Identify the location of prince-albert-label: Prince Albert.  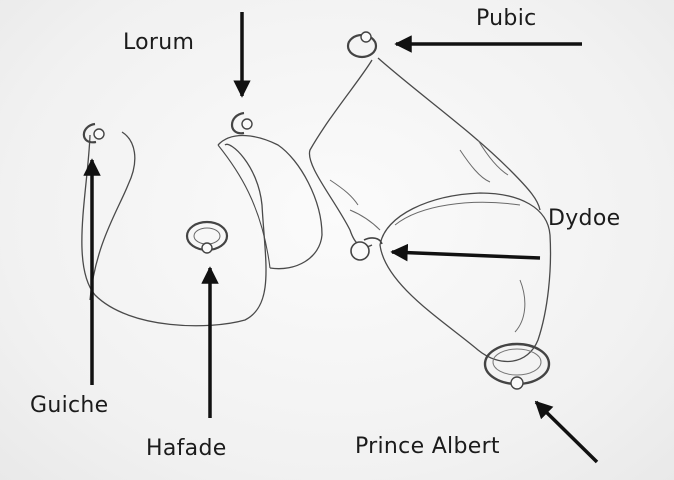
(427, 446).